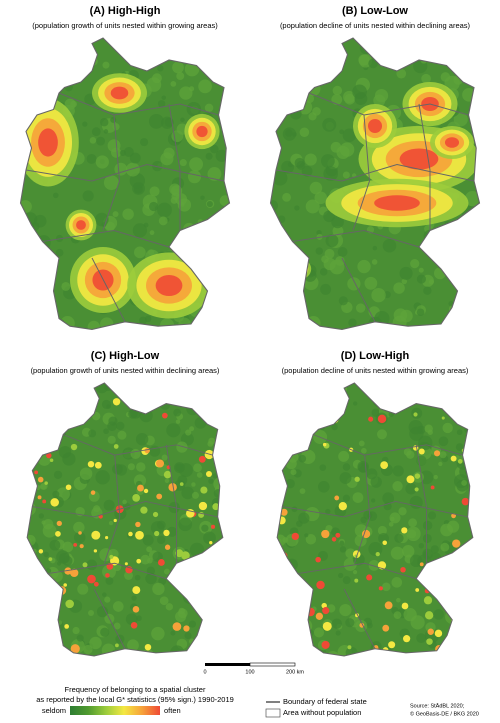 The width and height of the screenshot is (500, 723). What do you see at coordinates (375, 126) in the screenshot?
I see `cluster-area` at bounding box center [375, 126].